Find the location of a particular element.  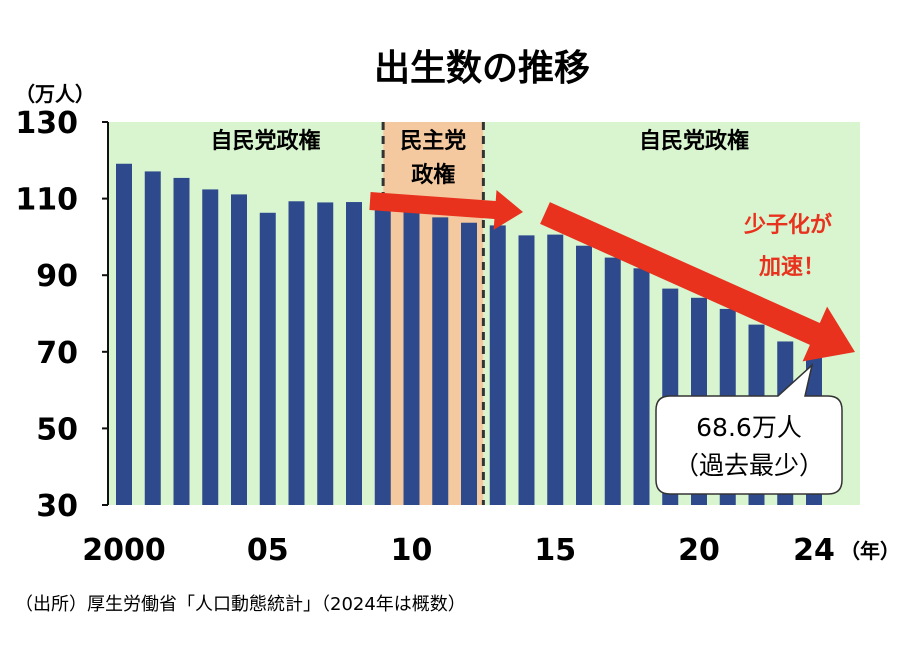

bar-2005 is located at coordinates (267, 358).